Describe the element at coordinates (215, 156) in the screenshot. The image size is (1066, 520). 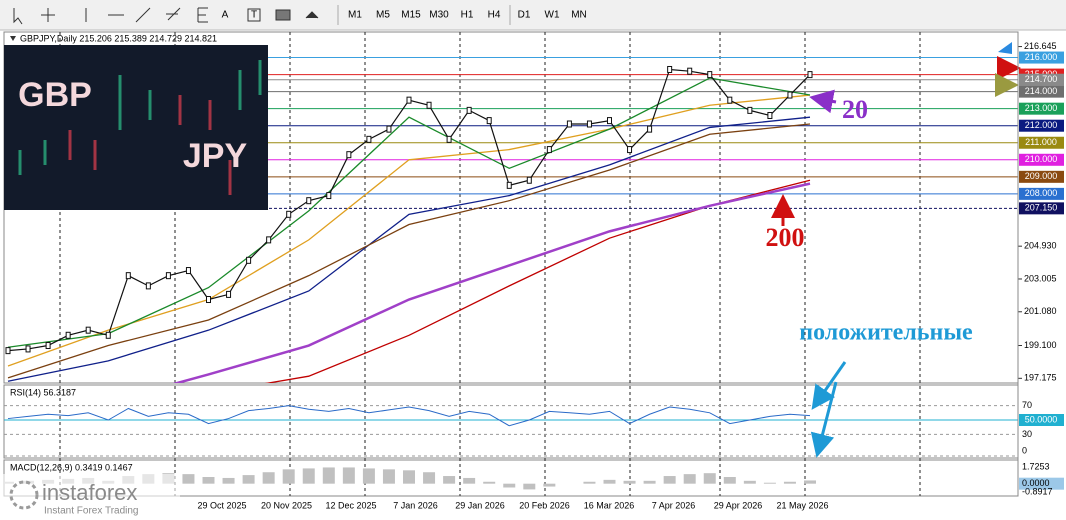
I see `logo-quote: JPY` at that location.